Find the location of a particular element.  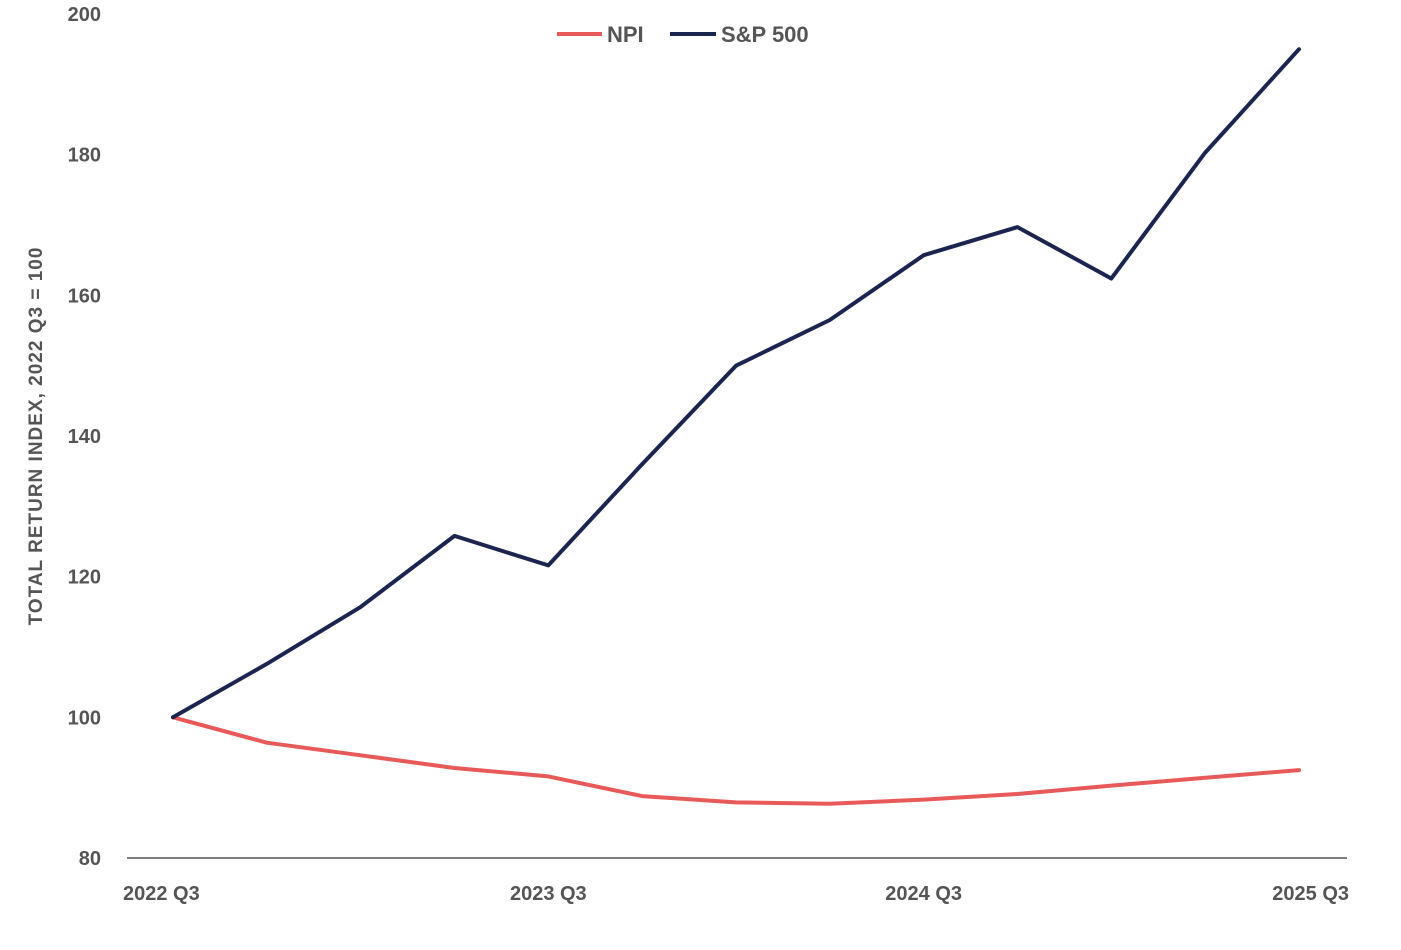

y-tick-label: 160 is located at coordinates (84, 296).